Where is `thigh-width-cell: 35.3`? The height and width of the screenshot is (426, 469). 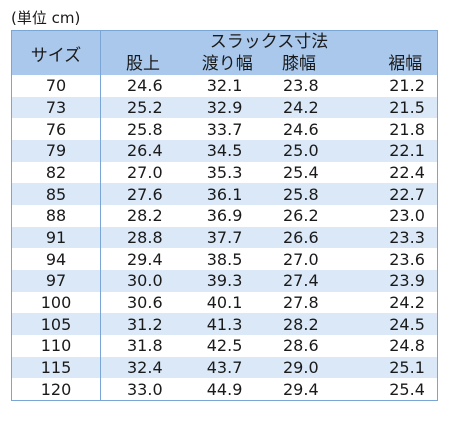 thigh-width-cell: 35.3 is located at coordinates (226, 172).